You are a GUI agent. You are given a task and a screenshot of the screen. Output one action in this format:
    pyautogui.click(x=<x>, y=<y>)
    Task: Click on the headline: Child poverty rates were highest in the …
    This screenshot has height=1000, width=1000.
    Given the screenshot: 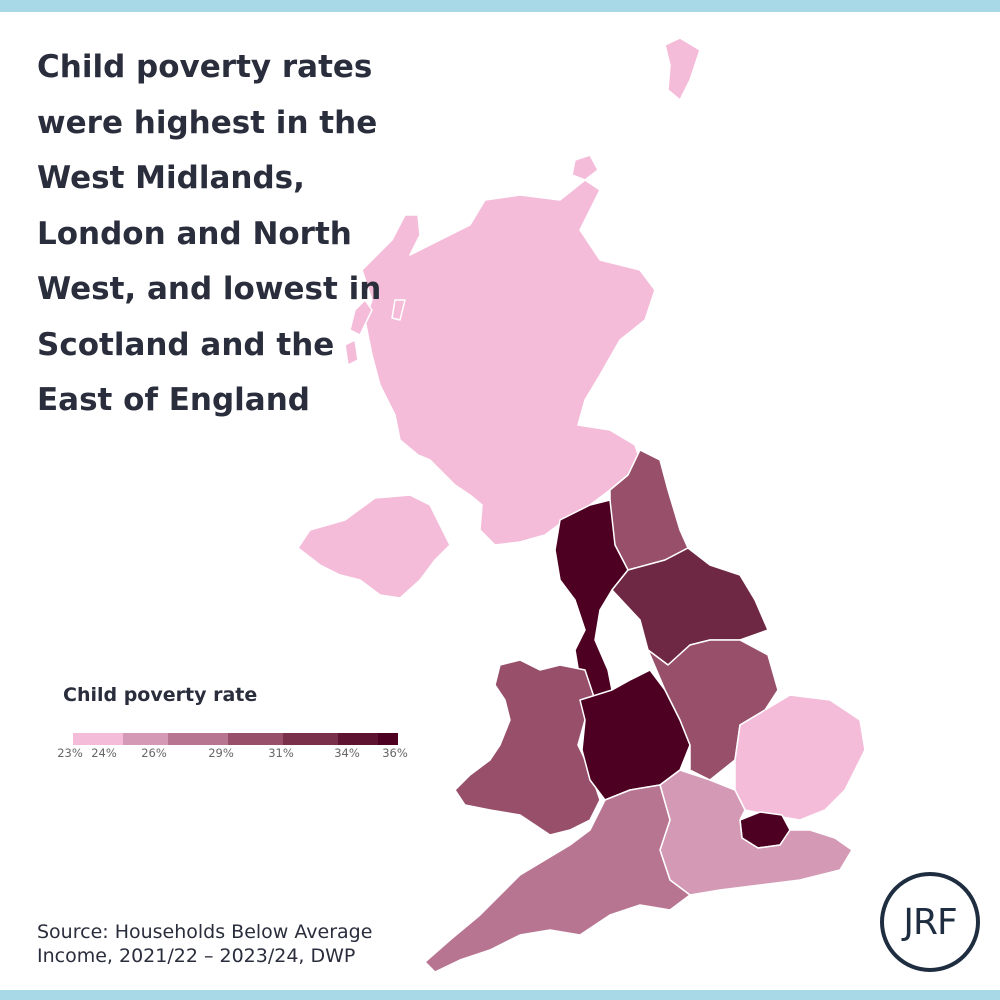 What is the action you would take?
    pyautogui.click(x=209, y=234)
    